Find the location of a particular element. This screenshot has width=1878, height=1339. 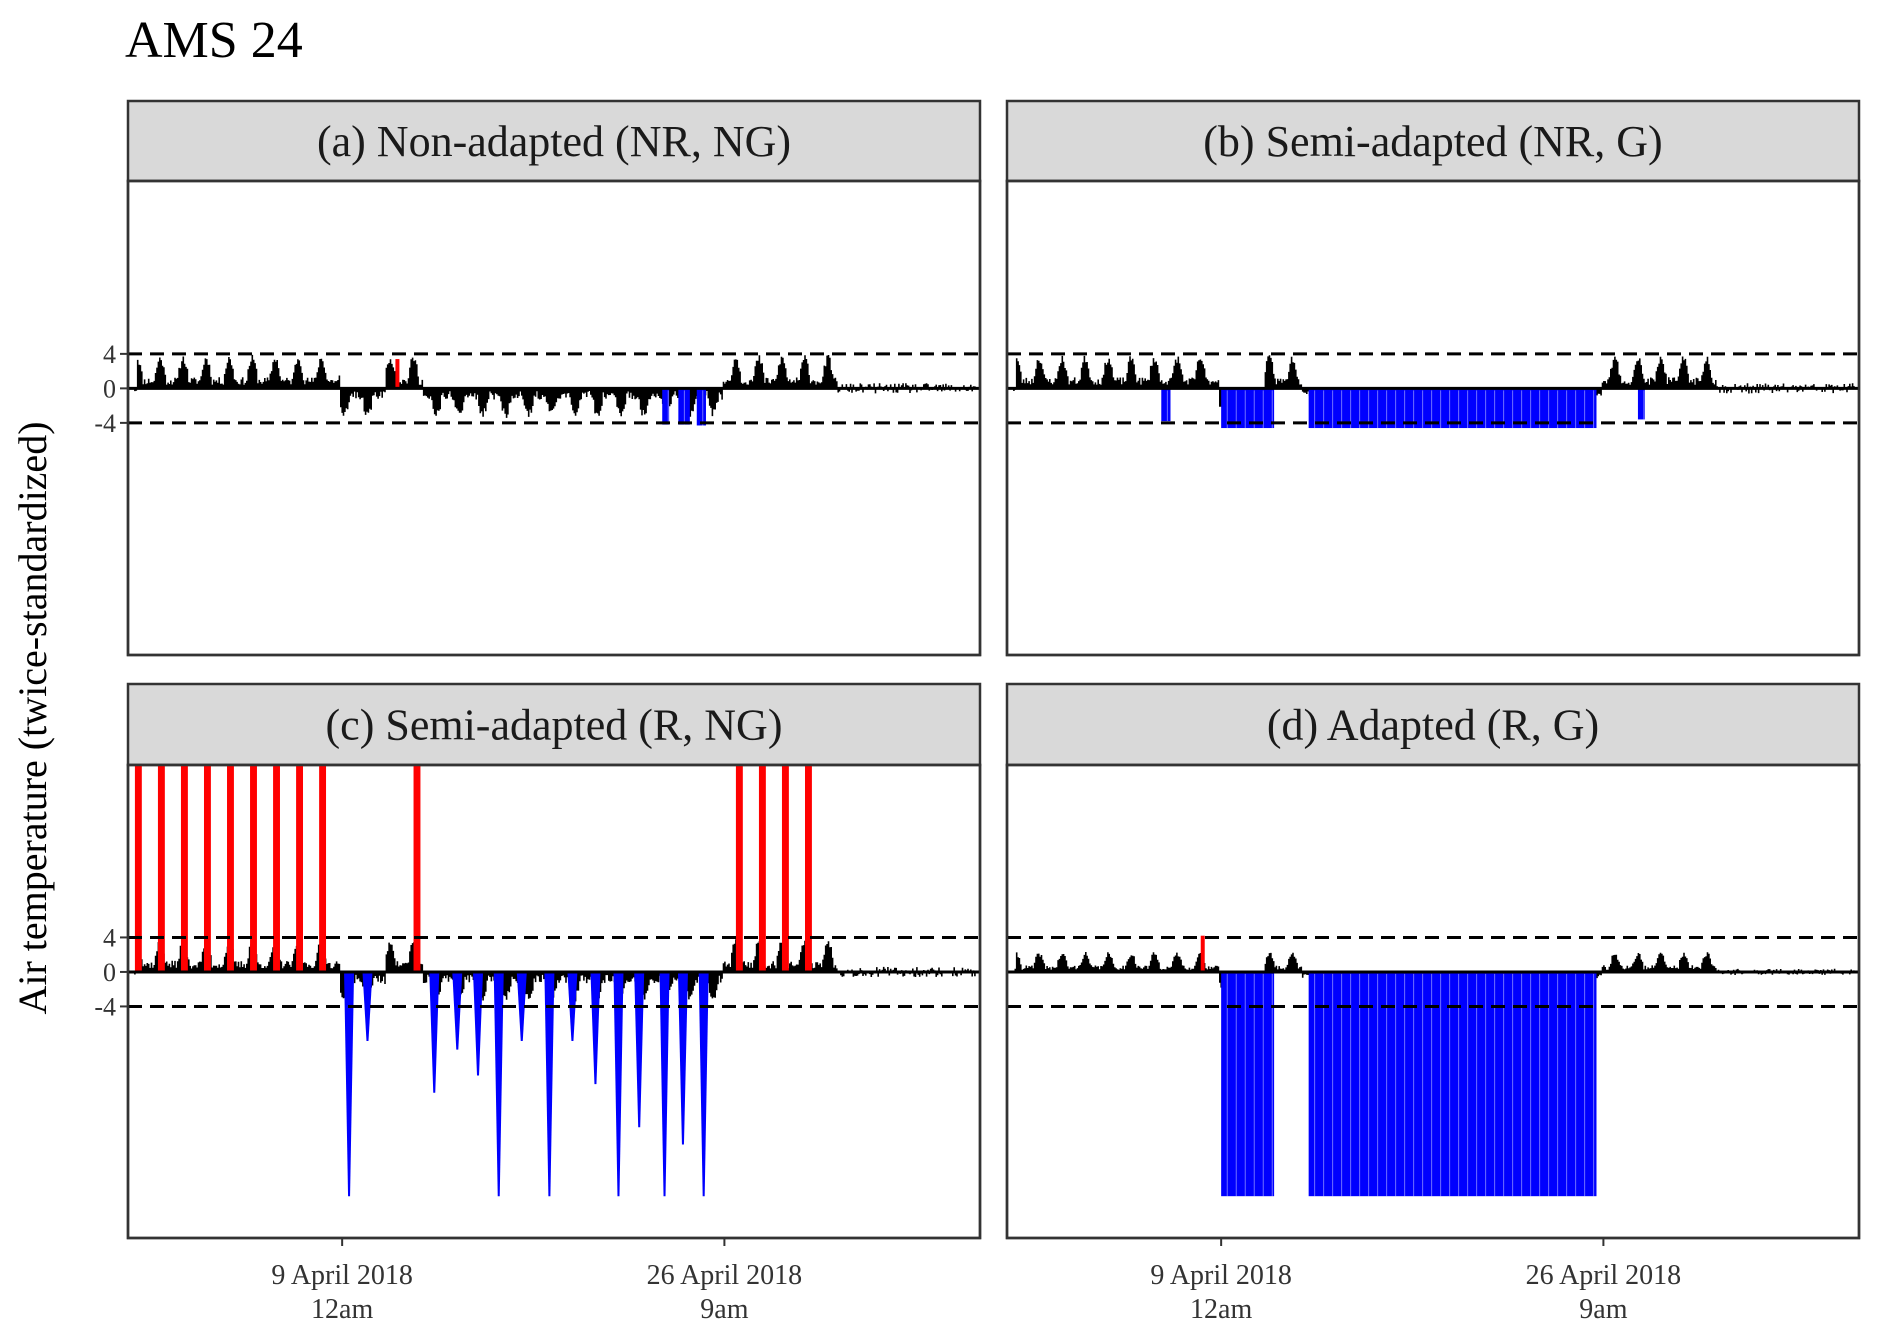

facet-strip-label: (a) Non-adapted (NR, NG) is located at coordinates (554, 141).